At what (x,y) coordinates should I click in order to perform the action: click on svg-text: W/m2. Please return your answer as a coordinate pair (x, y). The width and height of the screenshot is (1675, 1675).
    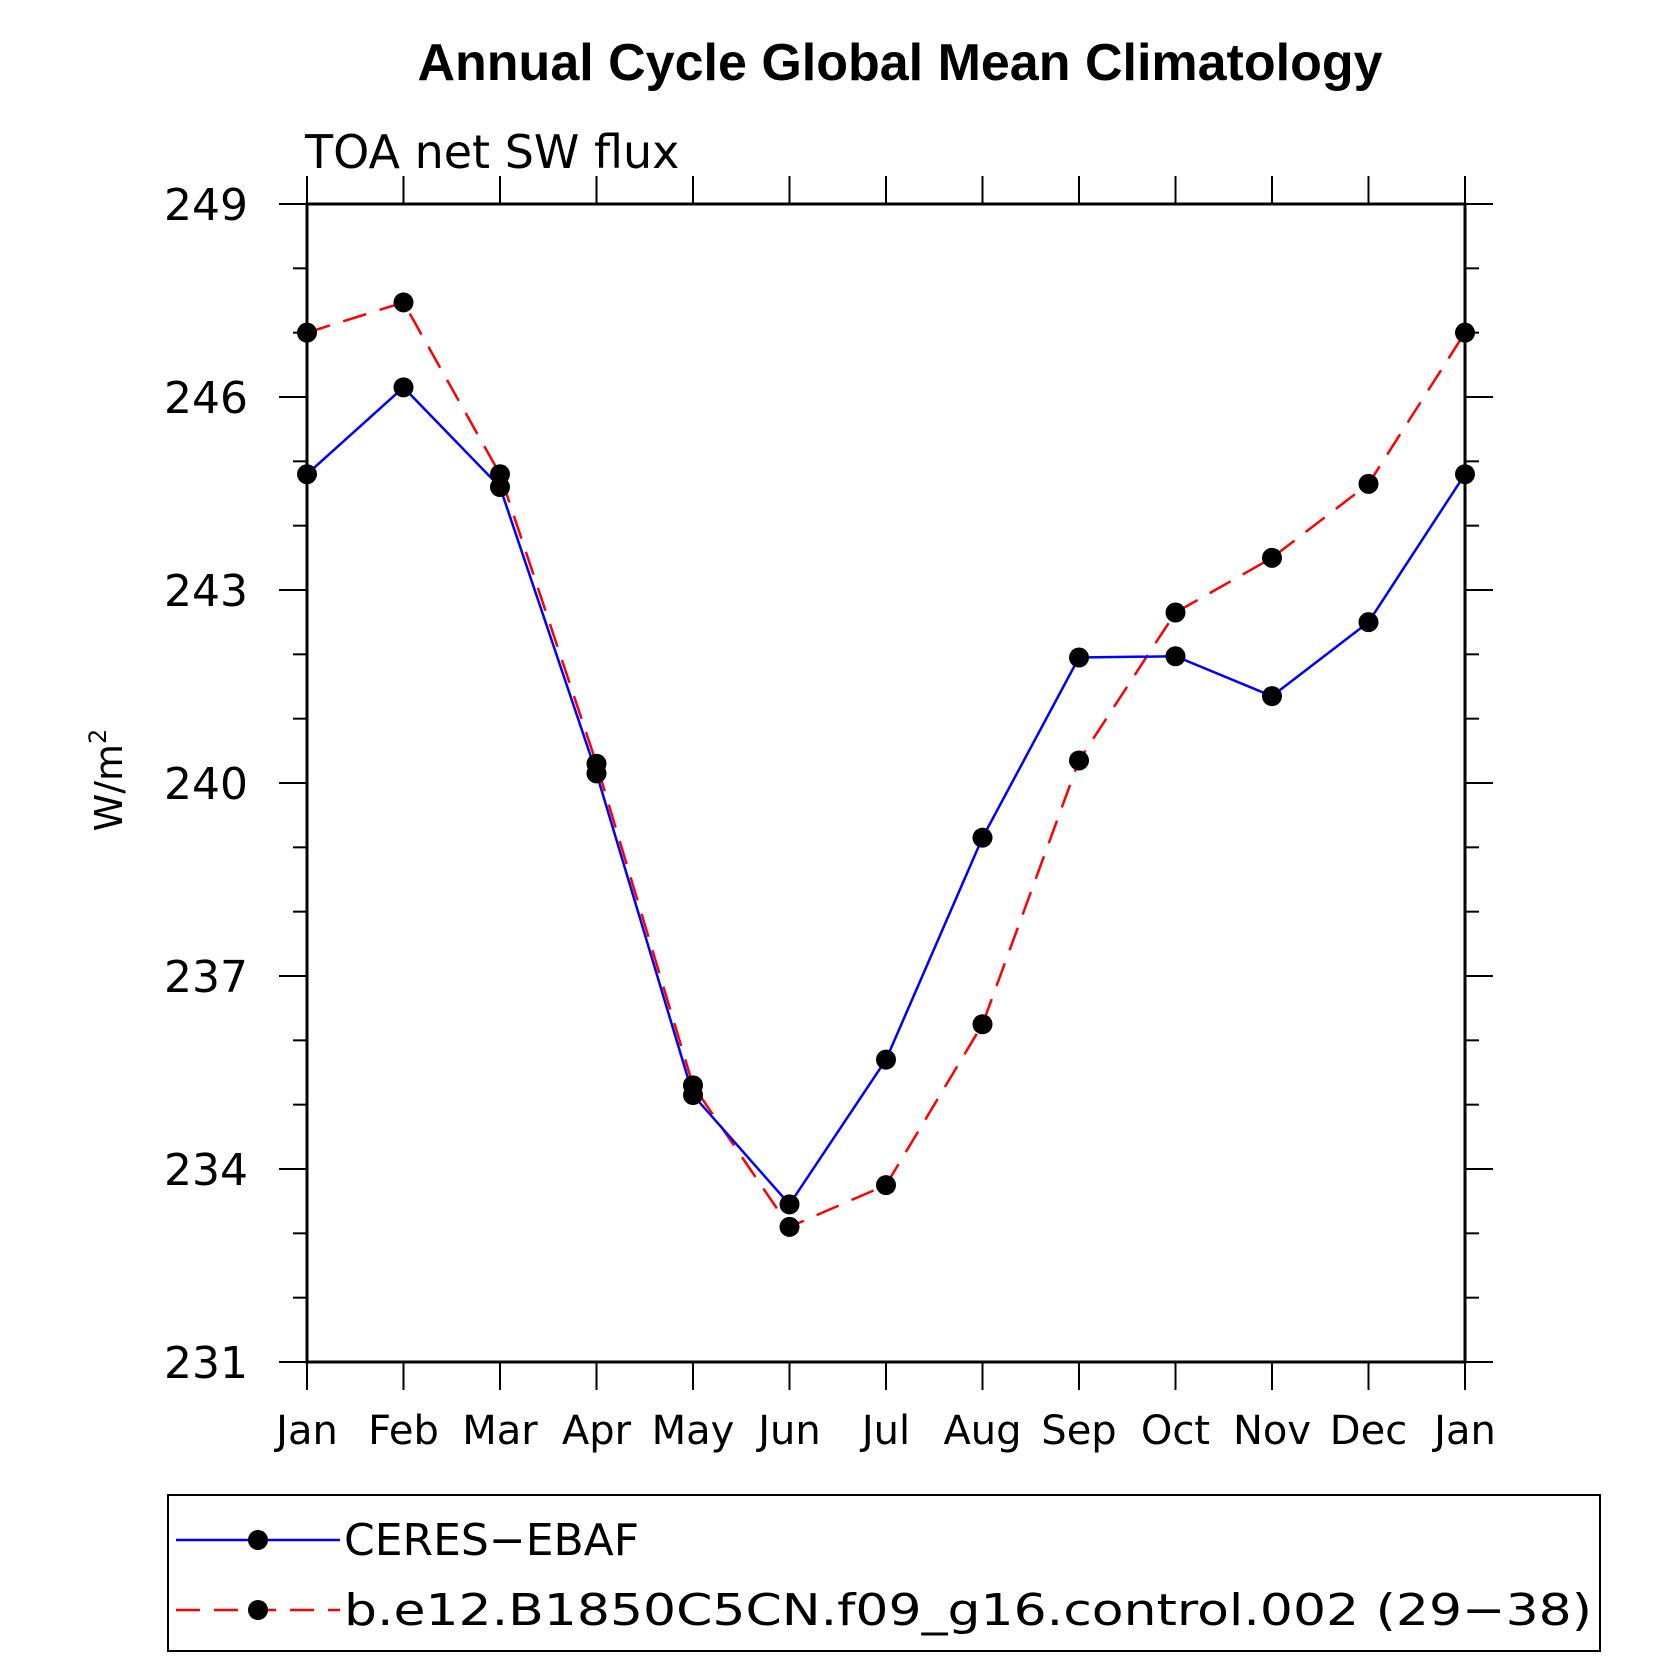
    Looking at the image, I should click on (107, 780).